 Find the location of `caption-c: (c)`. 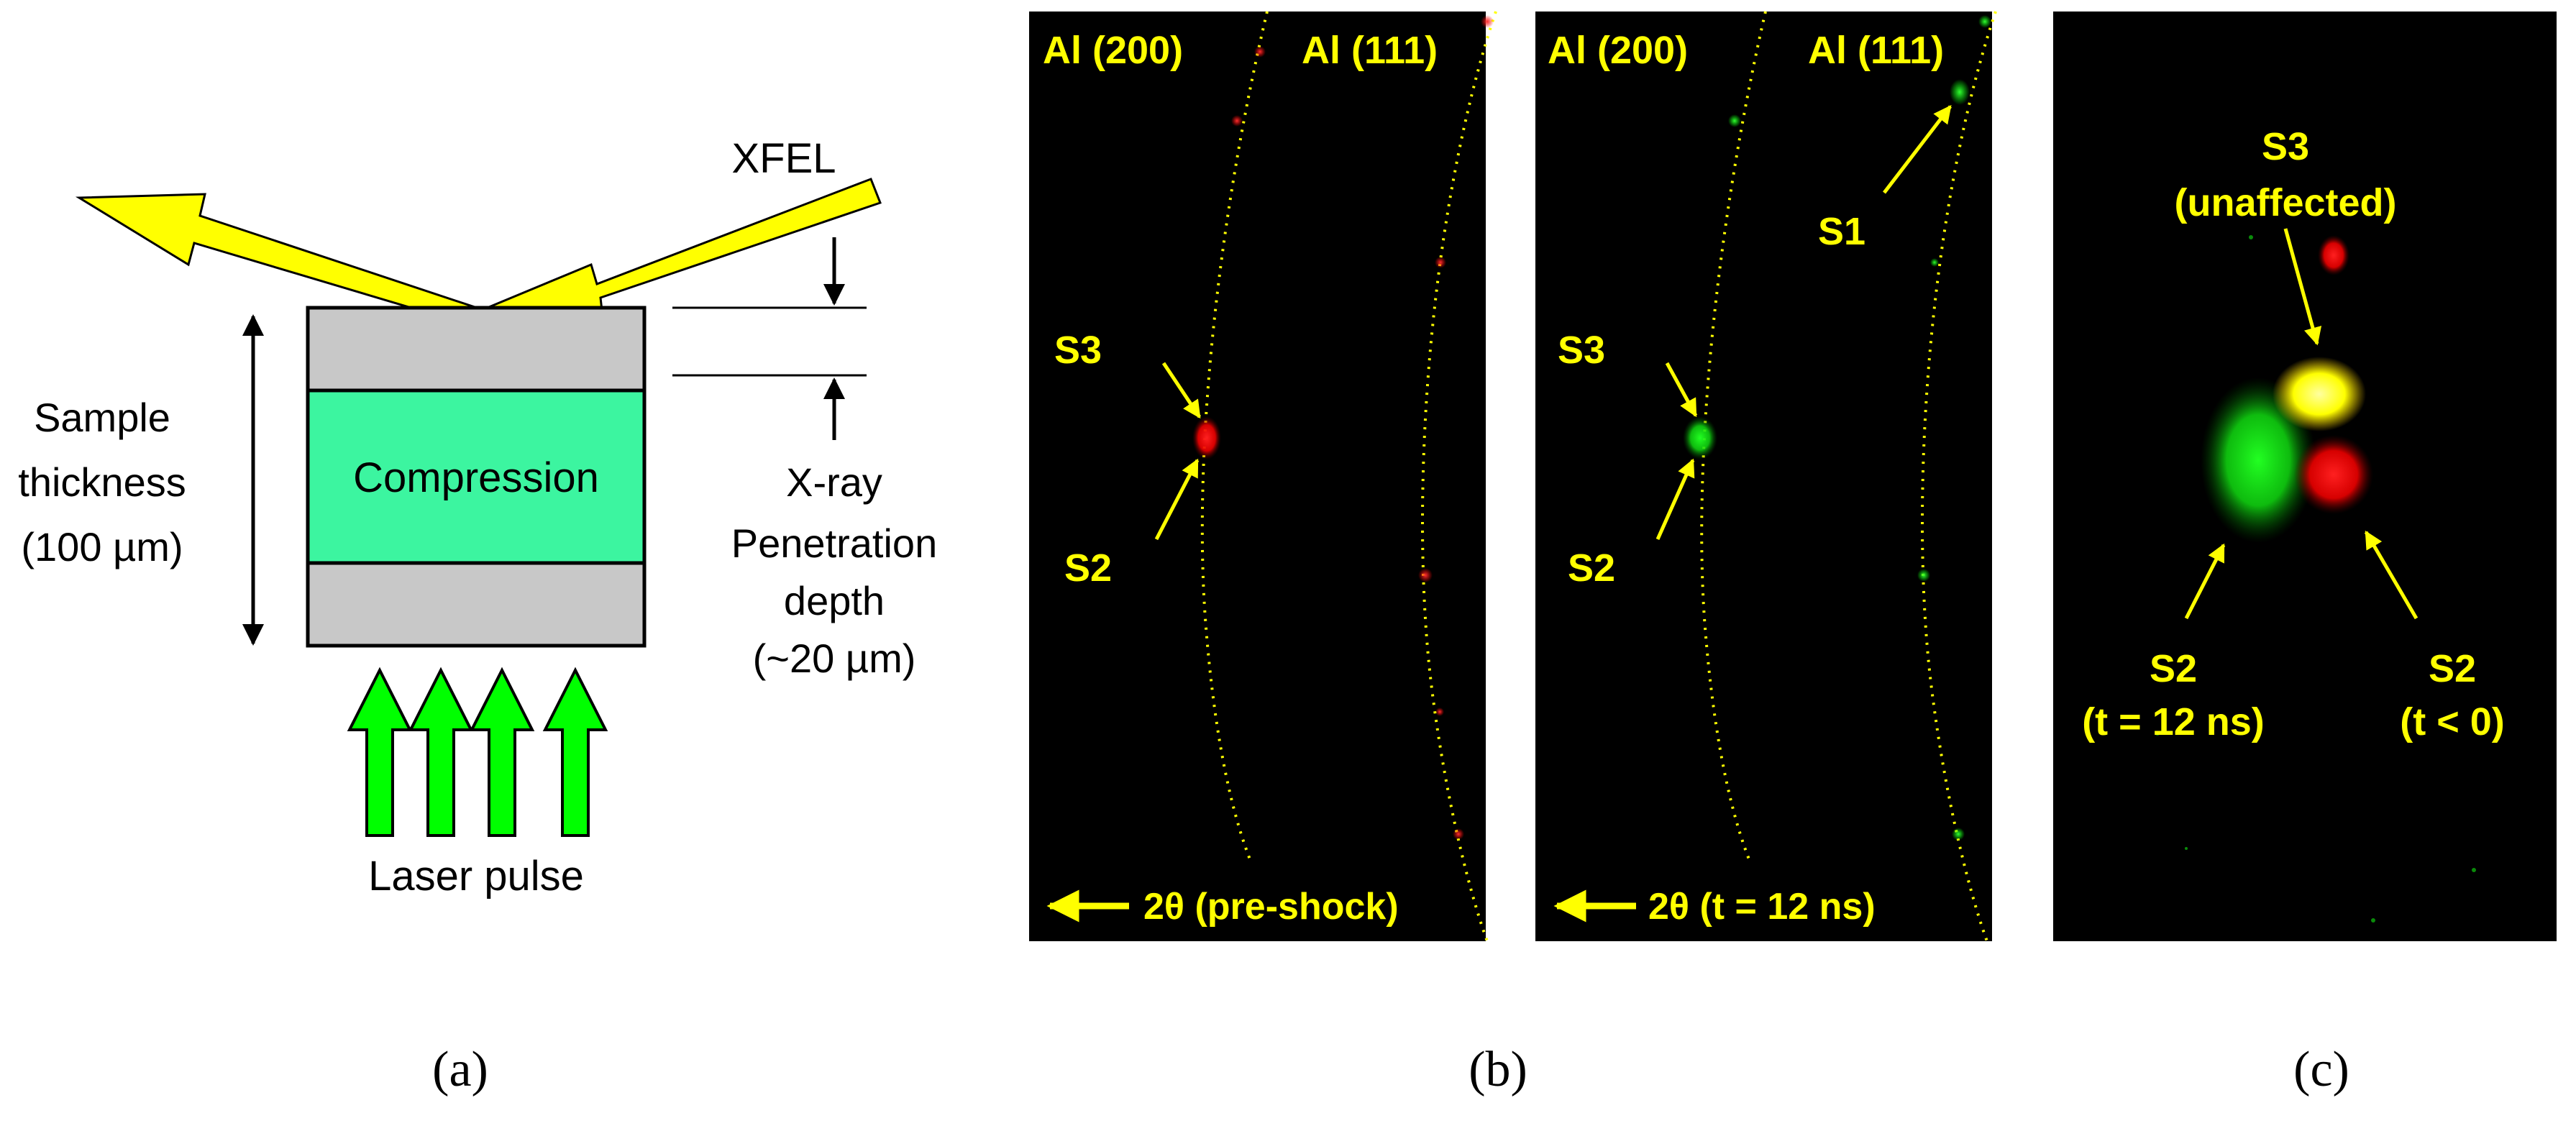

caption-c: (c) is located at coordinates (2321, 1069).